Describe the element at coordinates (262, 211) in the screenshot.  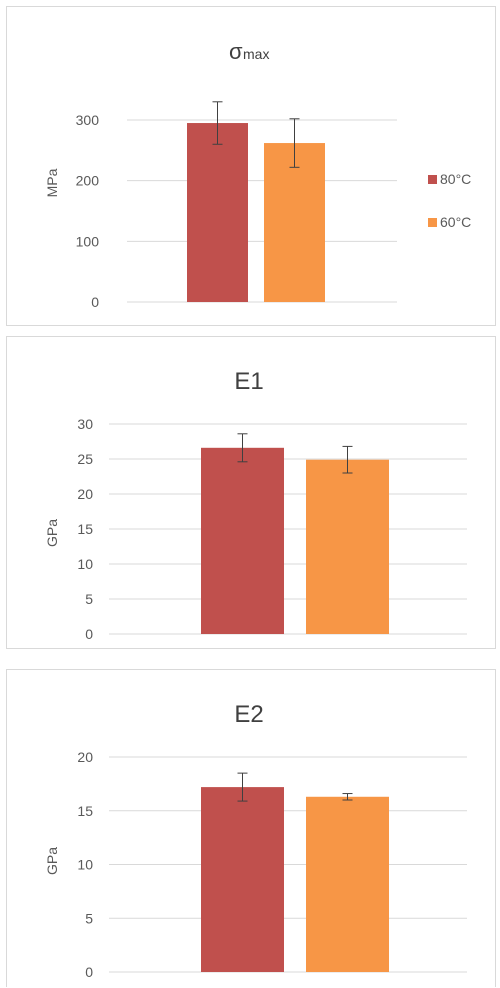
I see `gridlines` at that location.